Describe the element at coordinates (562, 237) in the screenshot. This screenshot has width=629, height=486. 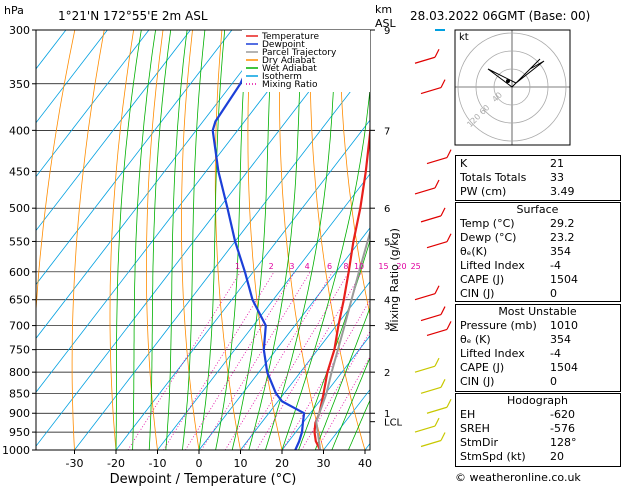
I see `surface-value: 23.2` at that location.